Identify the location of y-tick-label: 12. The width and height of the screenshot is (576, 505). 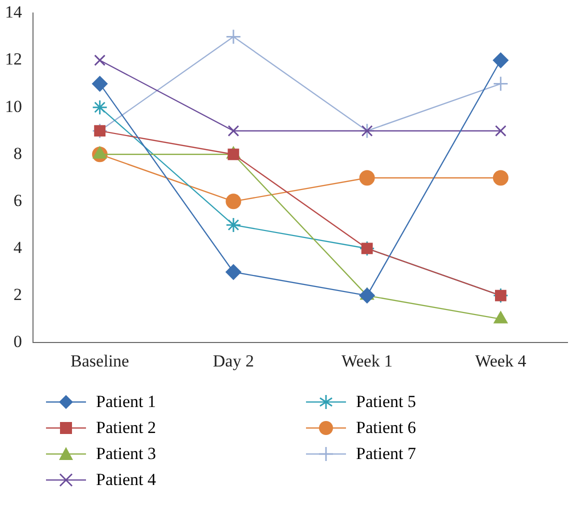
(13, 59).